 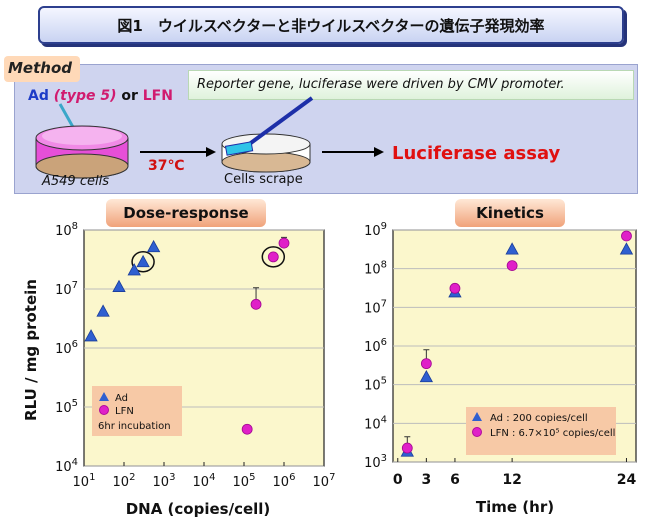 What do you see at coordinates (157, 96) in the screenshot?
I see `lfn-label: LFN` at bounding box center [157, 96].